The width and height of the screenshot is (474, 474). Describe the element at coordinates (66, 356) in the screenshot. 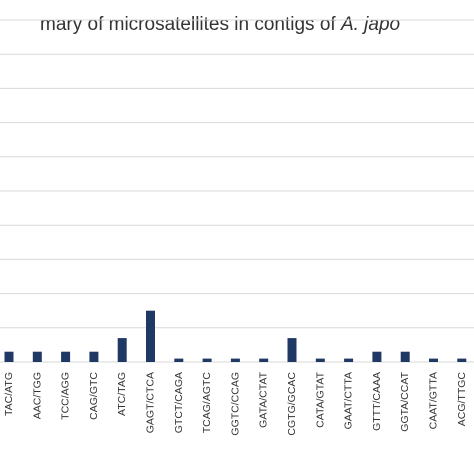

I see `bar-tcc-agg` at that location.